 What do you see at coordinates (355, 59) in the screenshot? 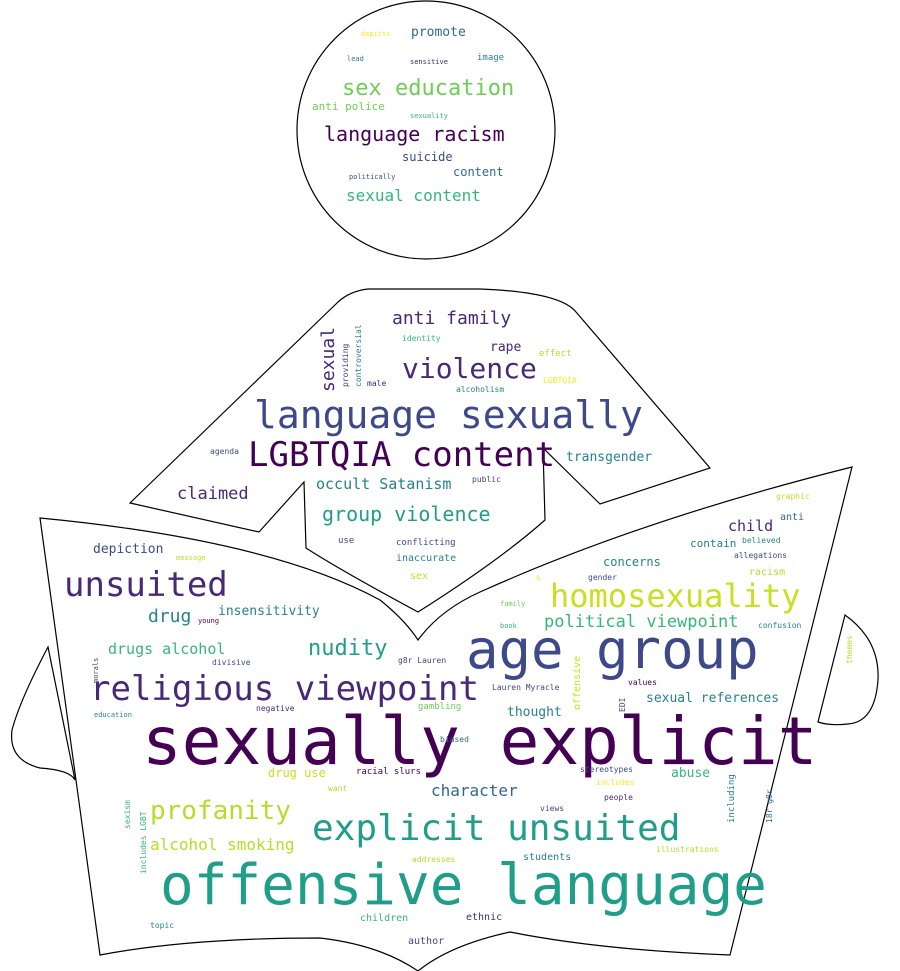
I see `word-lead: lead` at bounding box center [355, 59].